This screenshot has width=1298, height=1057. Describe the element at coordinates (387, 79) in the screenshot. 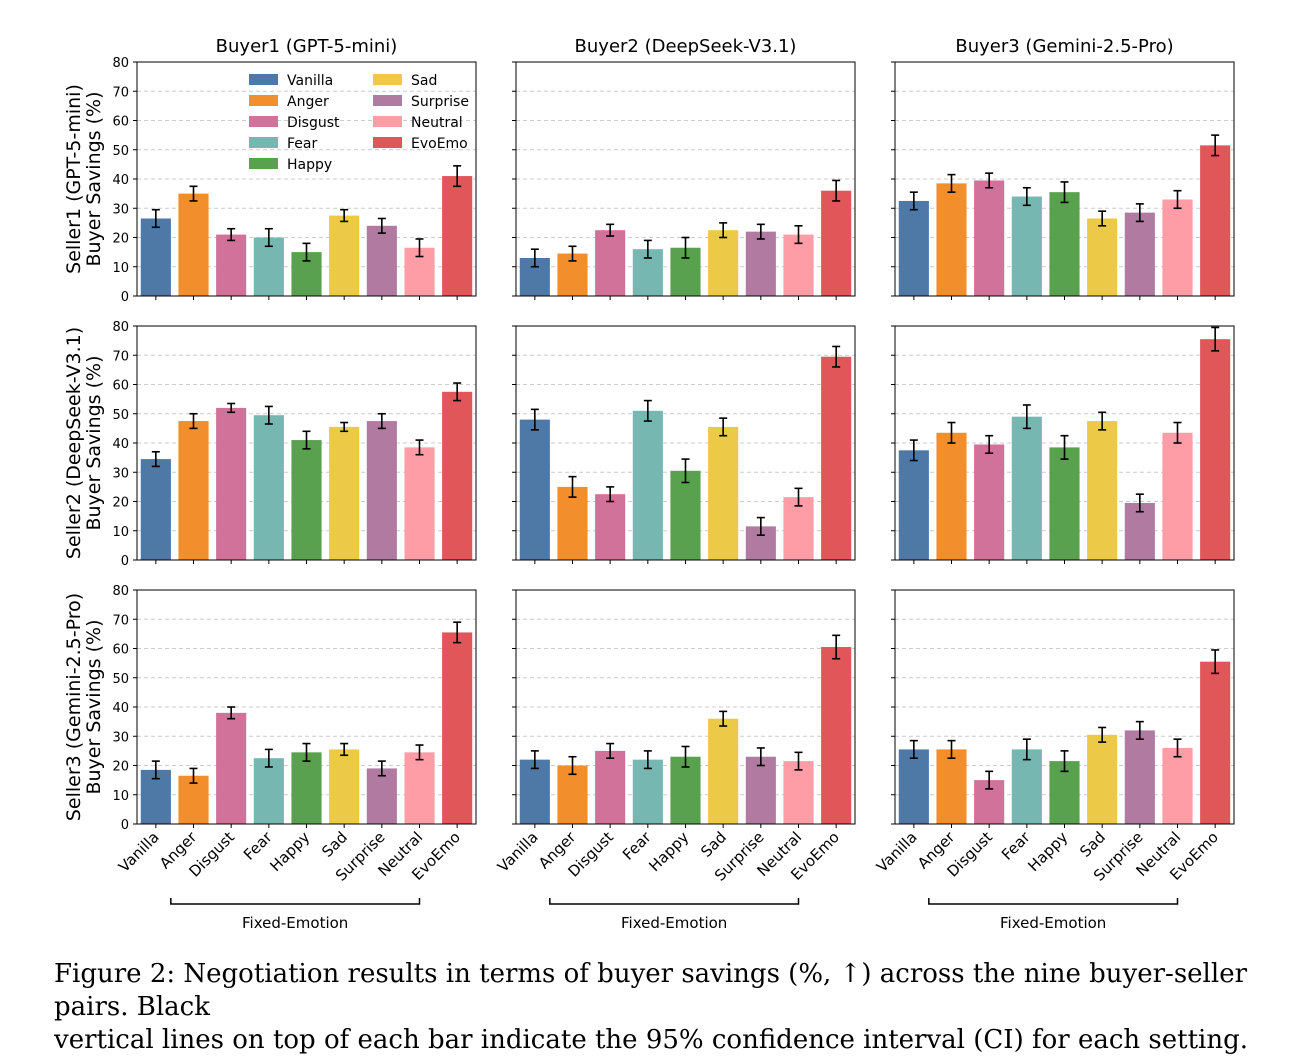

I see `legend-swatch-sad` at that location.